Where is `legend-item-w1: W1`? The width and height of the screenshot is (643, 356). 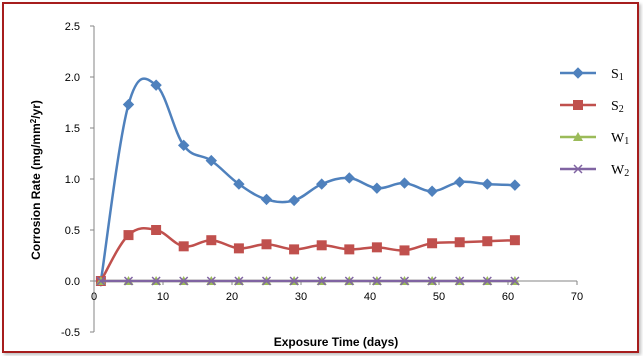
legend-item-w1: W1 is located at coordinates (594, 139).